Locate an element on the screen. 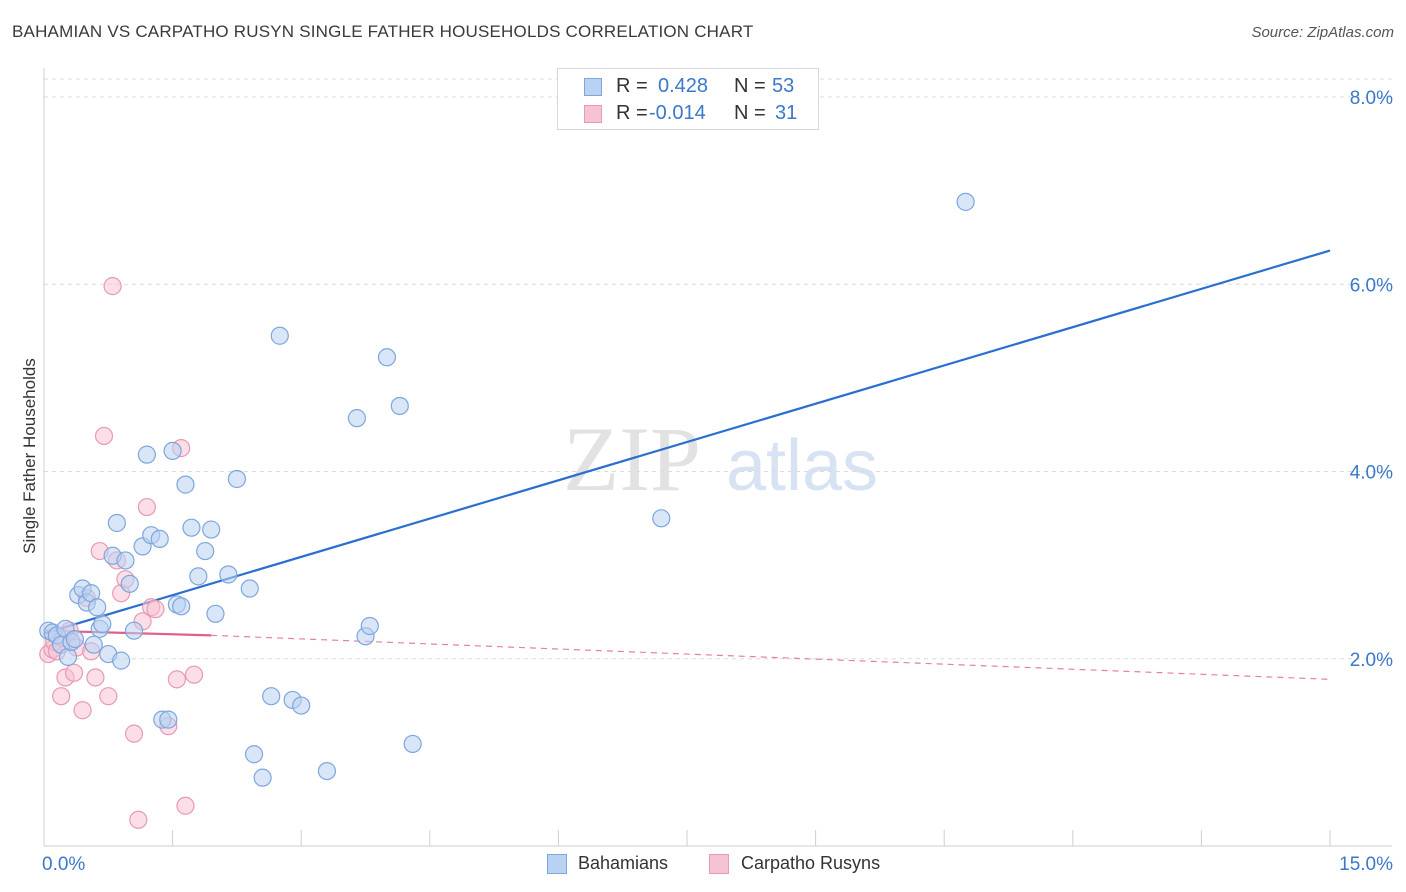 The height and width of the screenshot is (892, 1406). legend: Bahamians Carpatho Rusyns is located at coordinates (703, 865).